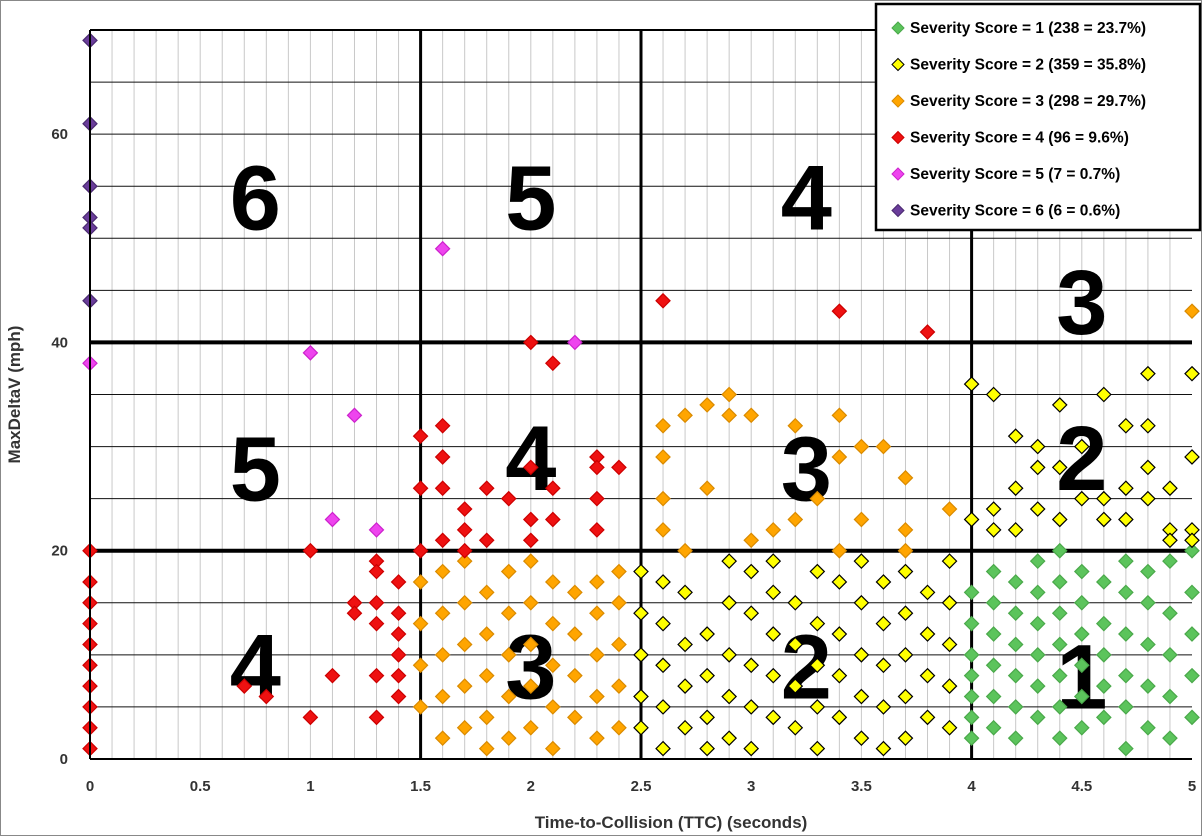  I want to click on zone-label: 3, so click(806, 469).